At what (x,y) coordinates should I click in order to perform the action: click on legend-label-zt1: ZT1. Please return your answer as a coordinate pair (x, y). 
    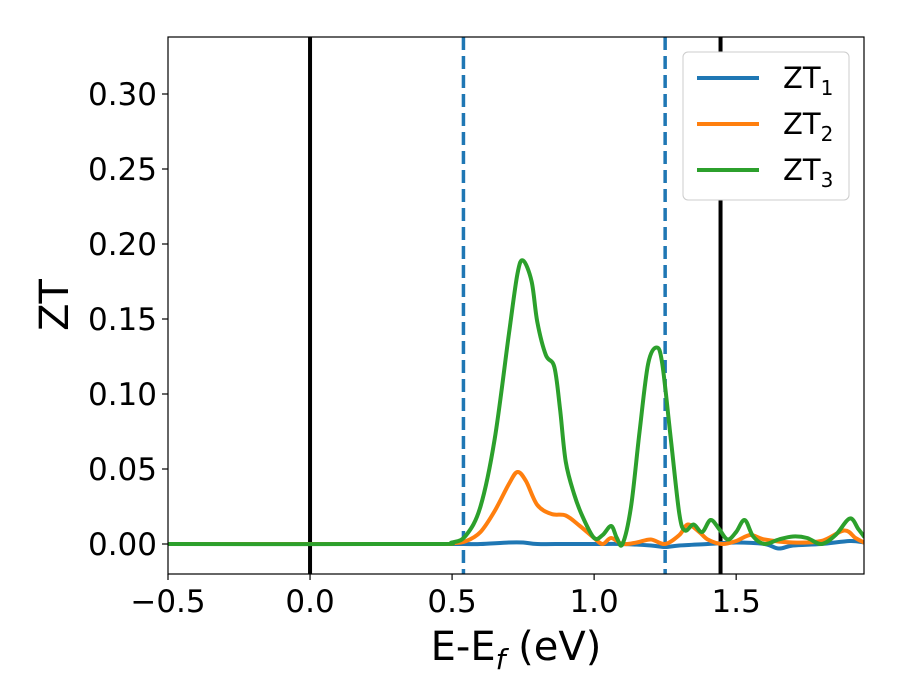
    Looking at the image, I should click on (808, 80).